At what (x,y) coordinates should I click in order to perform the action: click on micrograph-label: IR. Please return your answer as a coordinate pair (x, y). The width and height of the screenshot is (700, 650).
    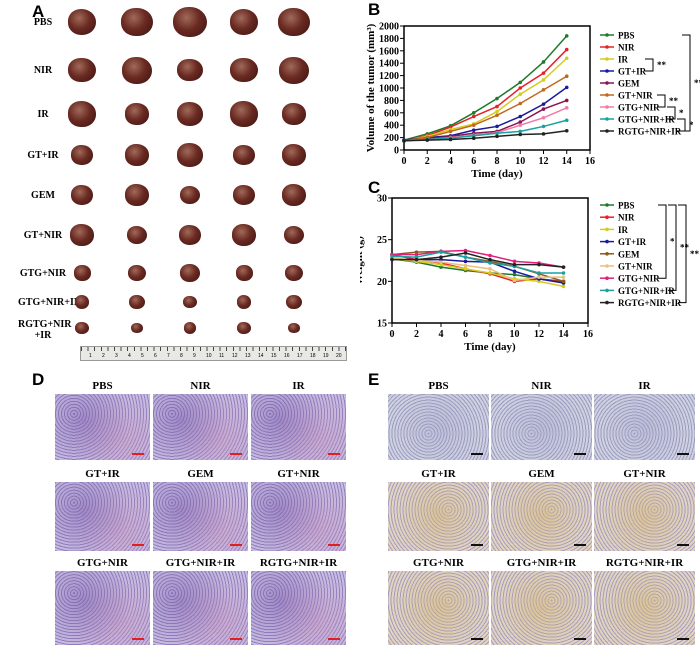
    Looking at the image, I should click on (298, 386).